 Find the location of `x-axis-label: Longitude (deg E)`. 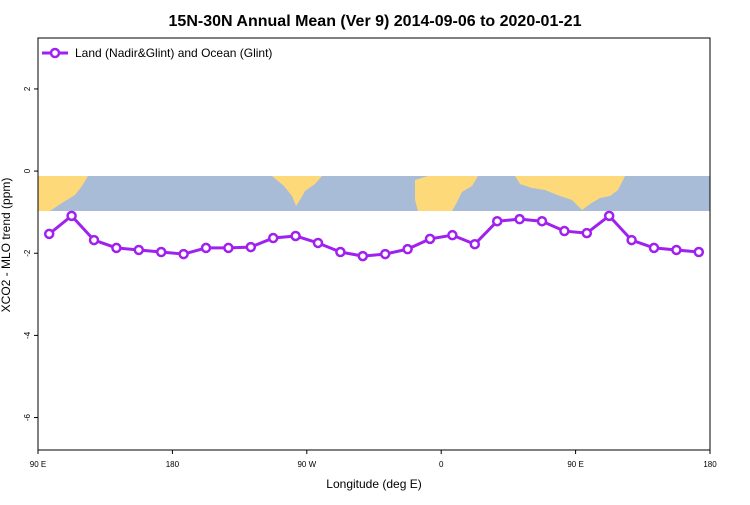

x-axis-label: Longitude (deg E) is located at coordinates (373, 484).